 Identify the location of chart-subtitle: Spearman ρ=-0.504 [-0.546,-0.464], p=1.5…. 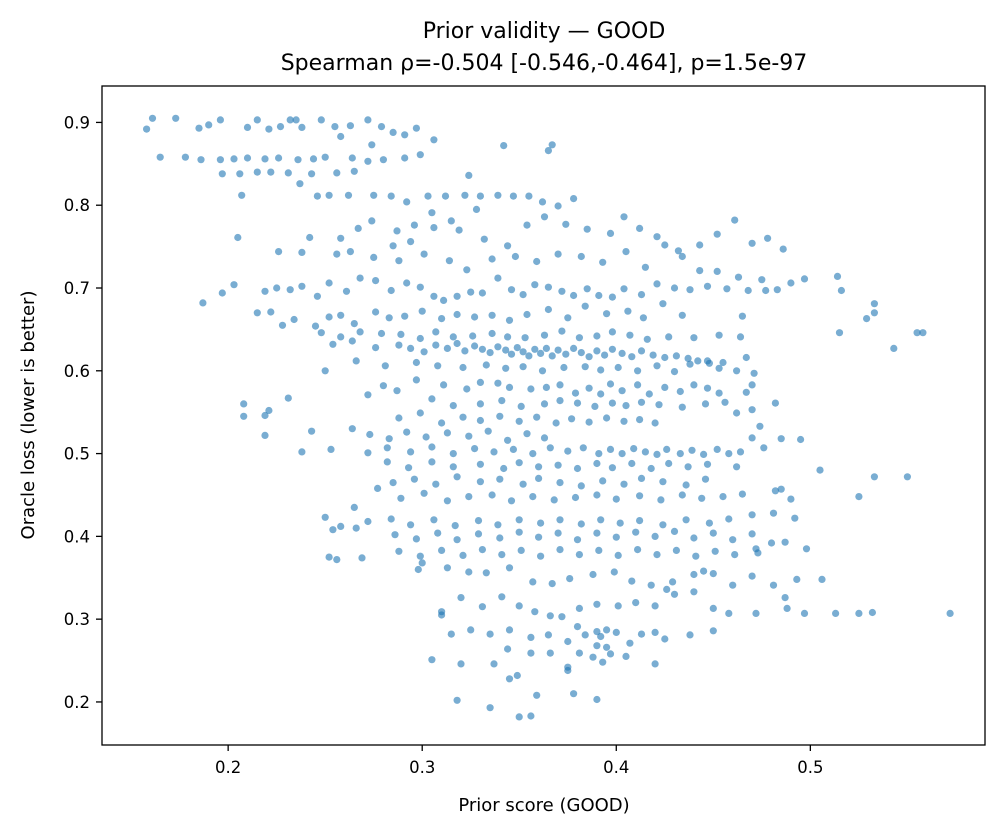
(544, 63).